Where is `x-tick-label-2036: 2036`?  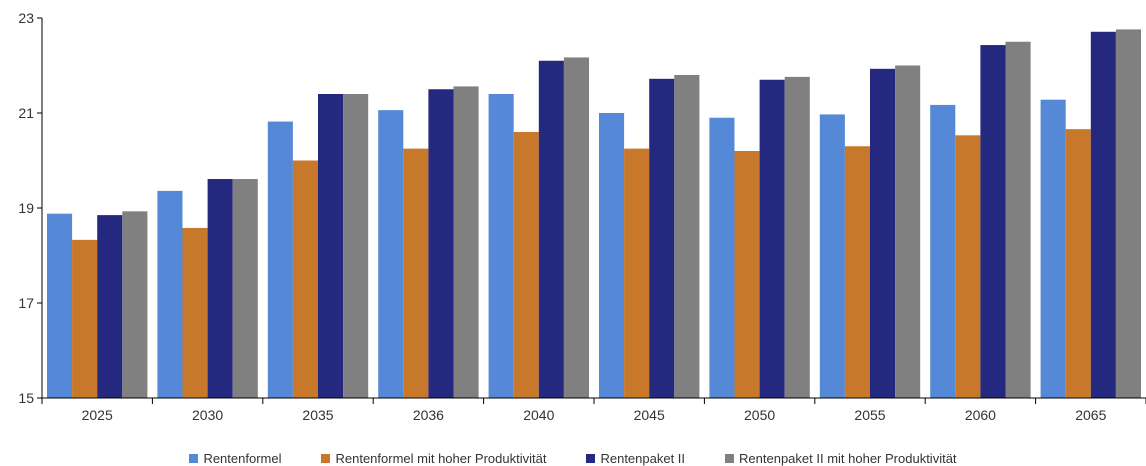
x-tick-label-2036: 2036 is located at coordinates (428, 415).